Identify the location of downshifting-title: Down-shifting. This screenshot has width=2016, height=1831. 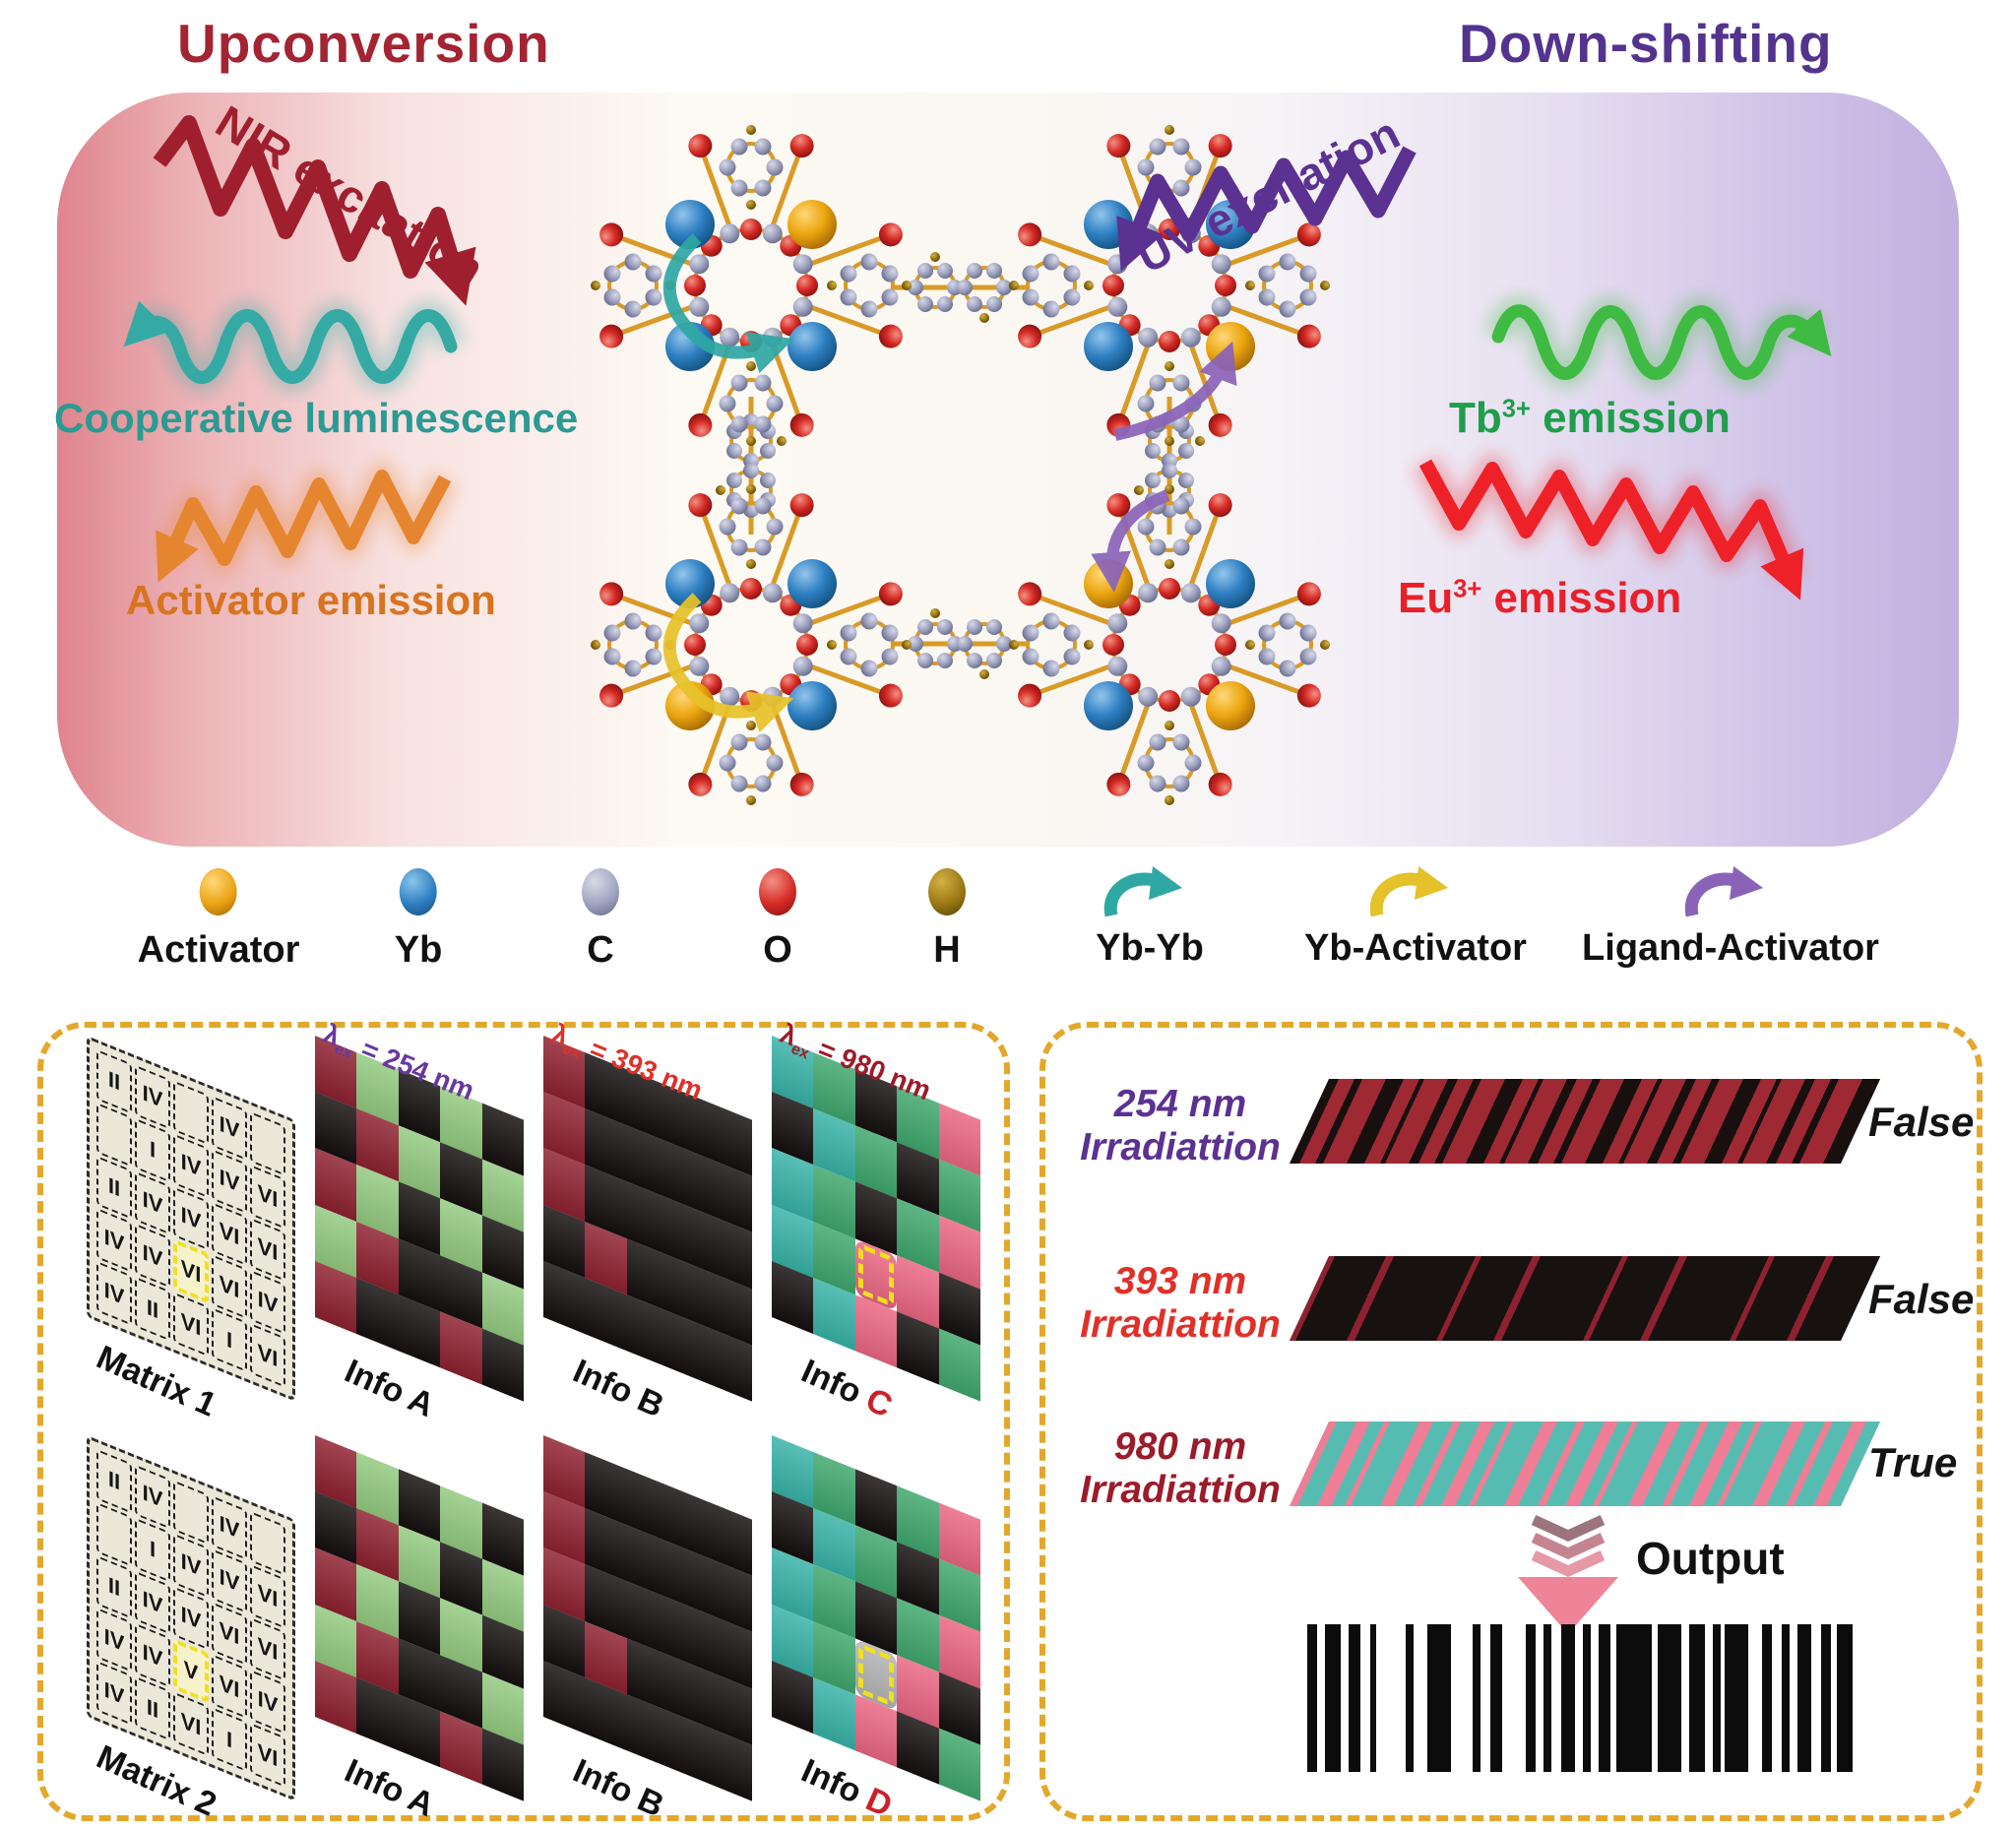
(1646, 43).